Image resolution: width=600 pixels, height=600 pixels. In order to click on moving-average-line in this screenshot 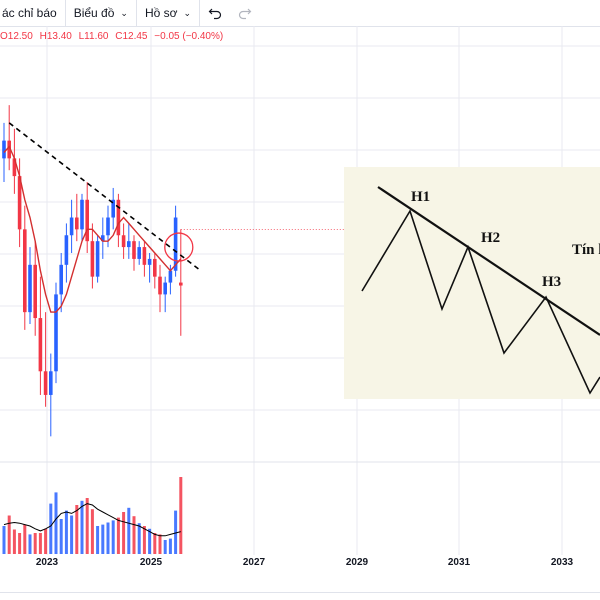, I will do `click(92, 229)`.